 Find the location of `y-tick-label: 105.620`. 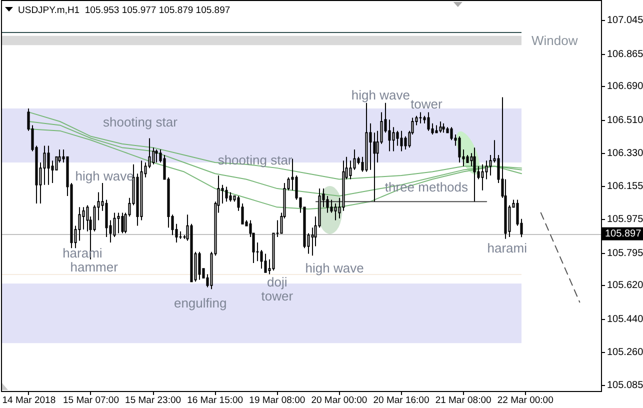

y-tick-label: 105.620 is located at coordinates (625, 285).